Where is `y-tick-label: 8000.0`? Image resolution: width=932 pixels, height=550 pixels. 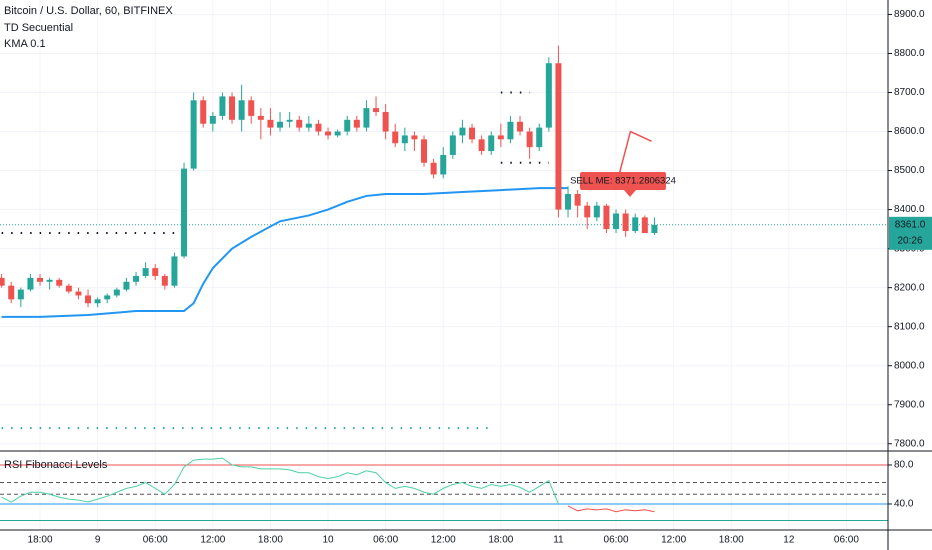
y-tick-label: 8000.0 is located at coordinates (909, 365).